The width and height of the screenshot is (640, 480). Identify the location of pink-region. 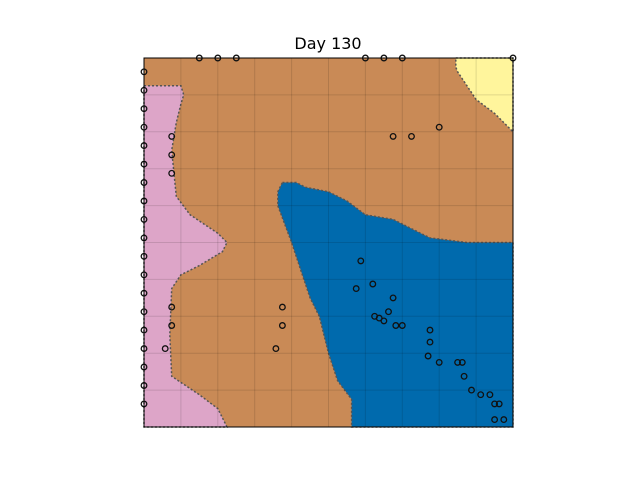
(186, 256).